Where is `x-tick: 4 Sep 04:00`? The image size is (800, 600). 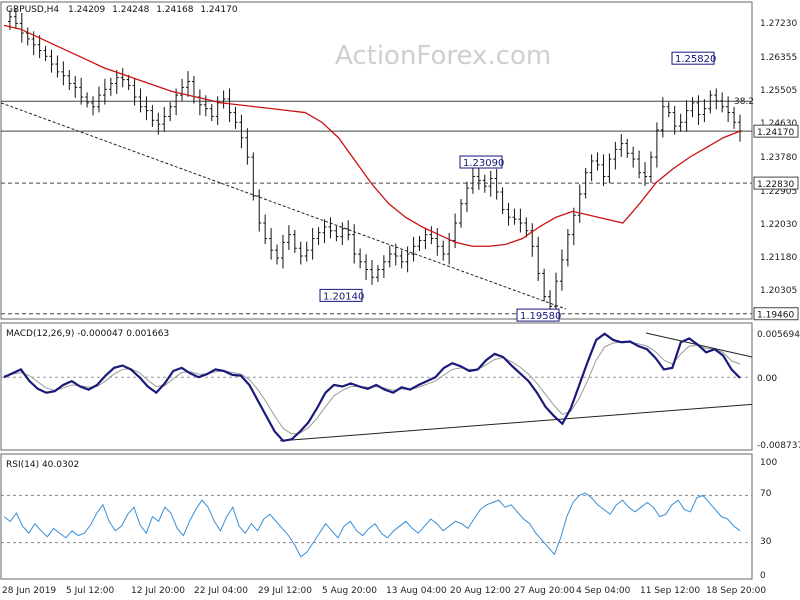
x-tick: 4 Sep 04:00 is located at coordinates (603, 591).